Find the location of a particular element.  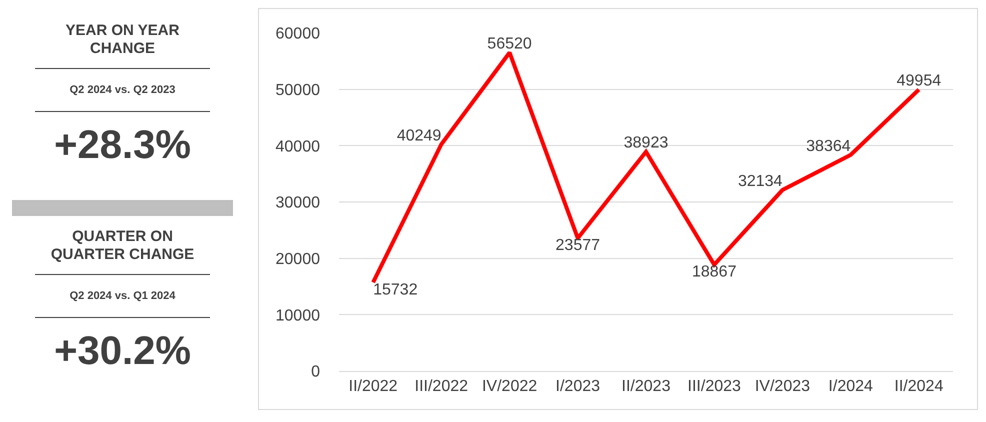

data-label: 23577 is located at coordinates (578, 245).